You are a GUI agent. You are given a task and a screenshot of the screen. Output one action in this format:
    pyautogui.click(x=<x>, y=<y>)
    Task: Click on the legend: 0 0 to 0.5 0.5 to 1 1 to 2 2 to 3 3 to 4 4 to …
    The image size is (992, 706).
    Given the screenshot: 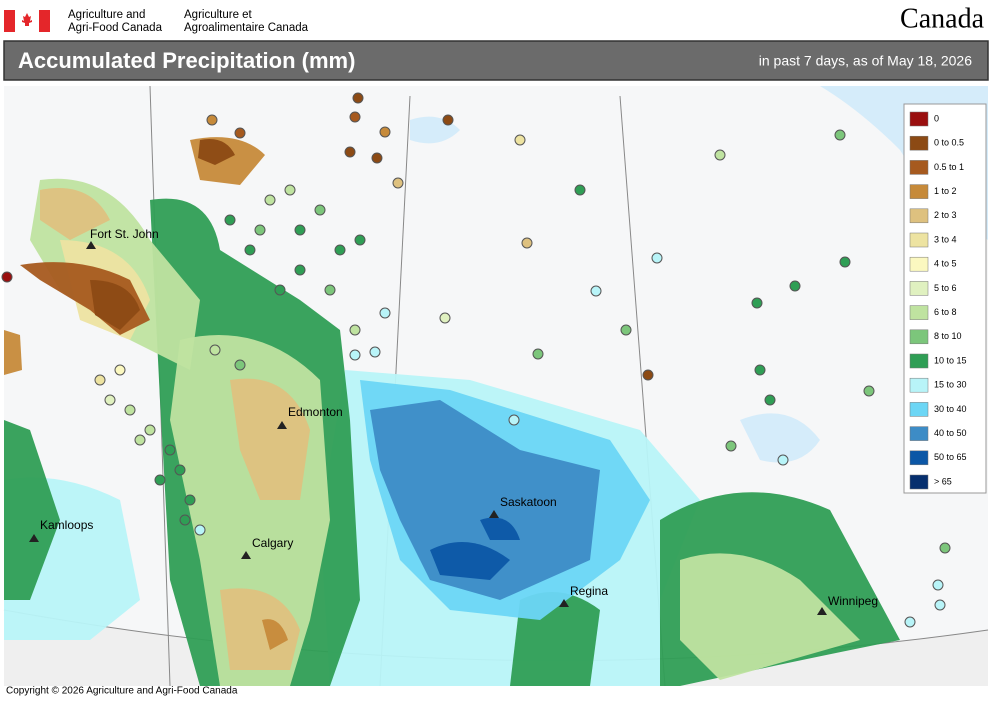 What is the action you would take?
    pyautogui.click(x=938, y=300)
    